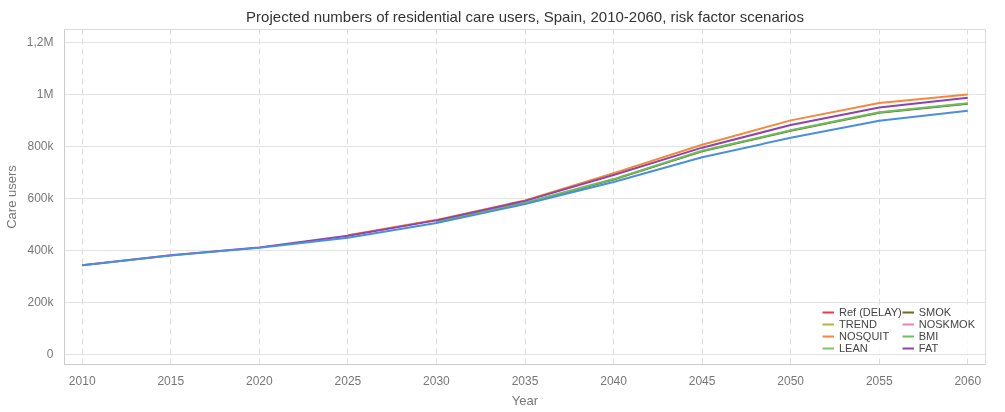 This screenshot has width=1005, height=412. I want to click on legend-label: LEAN, so click(853, 348).